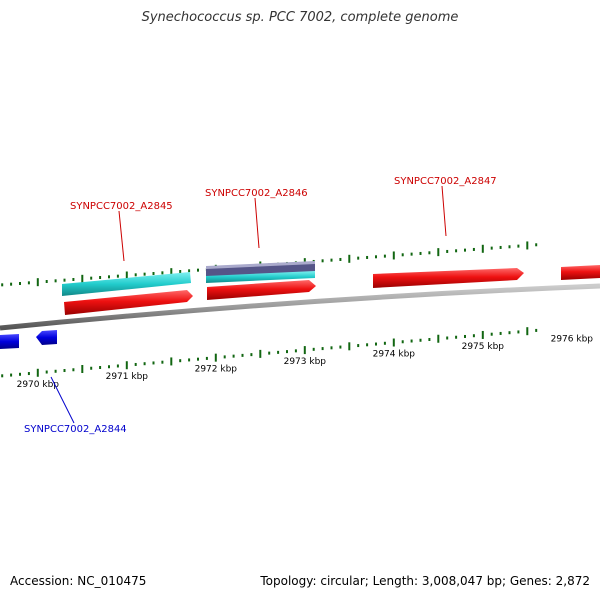  Describe the element at coordinates (260, 265) in the screenshot. I see `feature-grey-stripe` at that location.